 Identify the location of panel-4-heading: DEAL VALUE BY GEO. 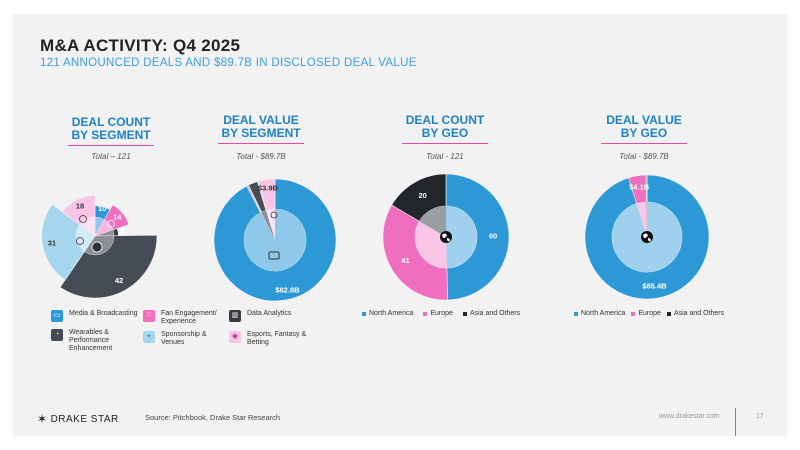
(644, 129).